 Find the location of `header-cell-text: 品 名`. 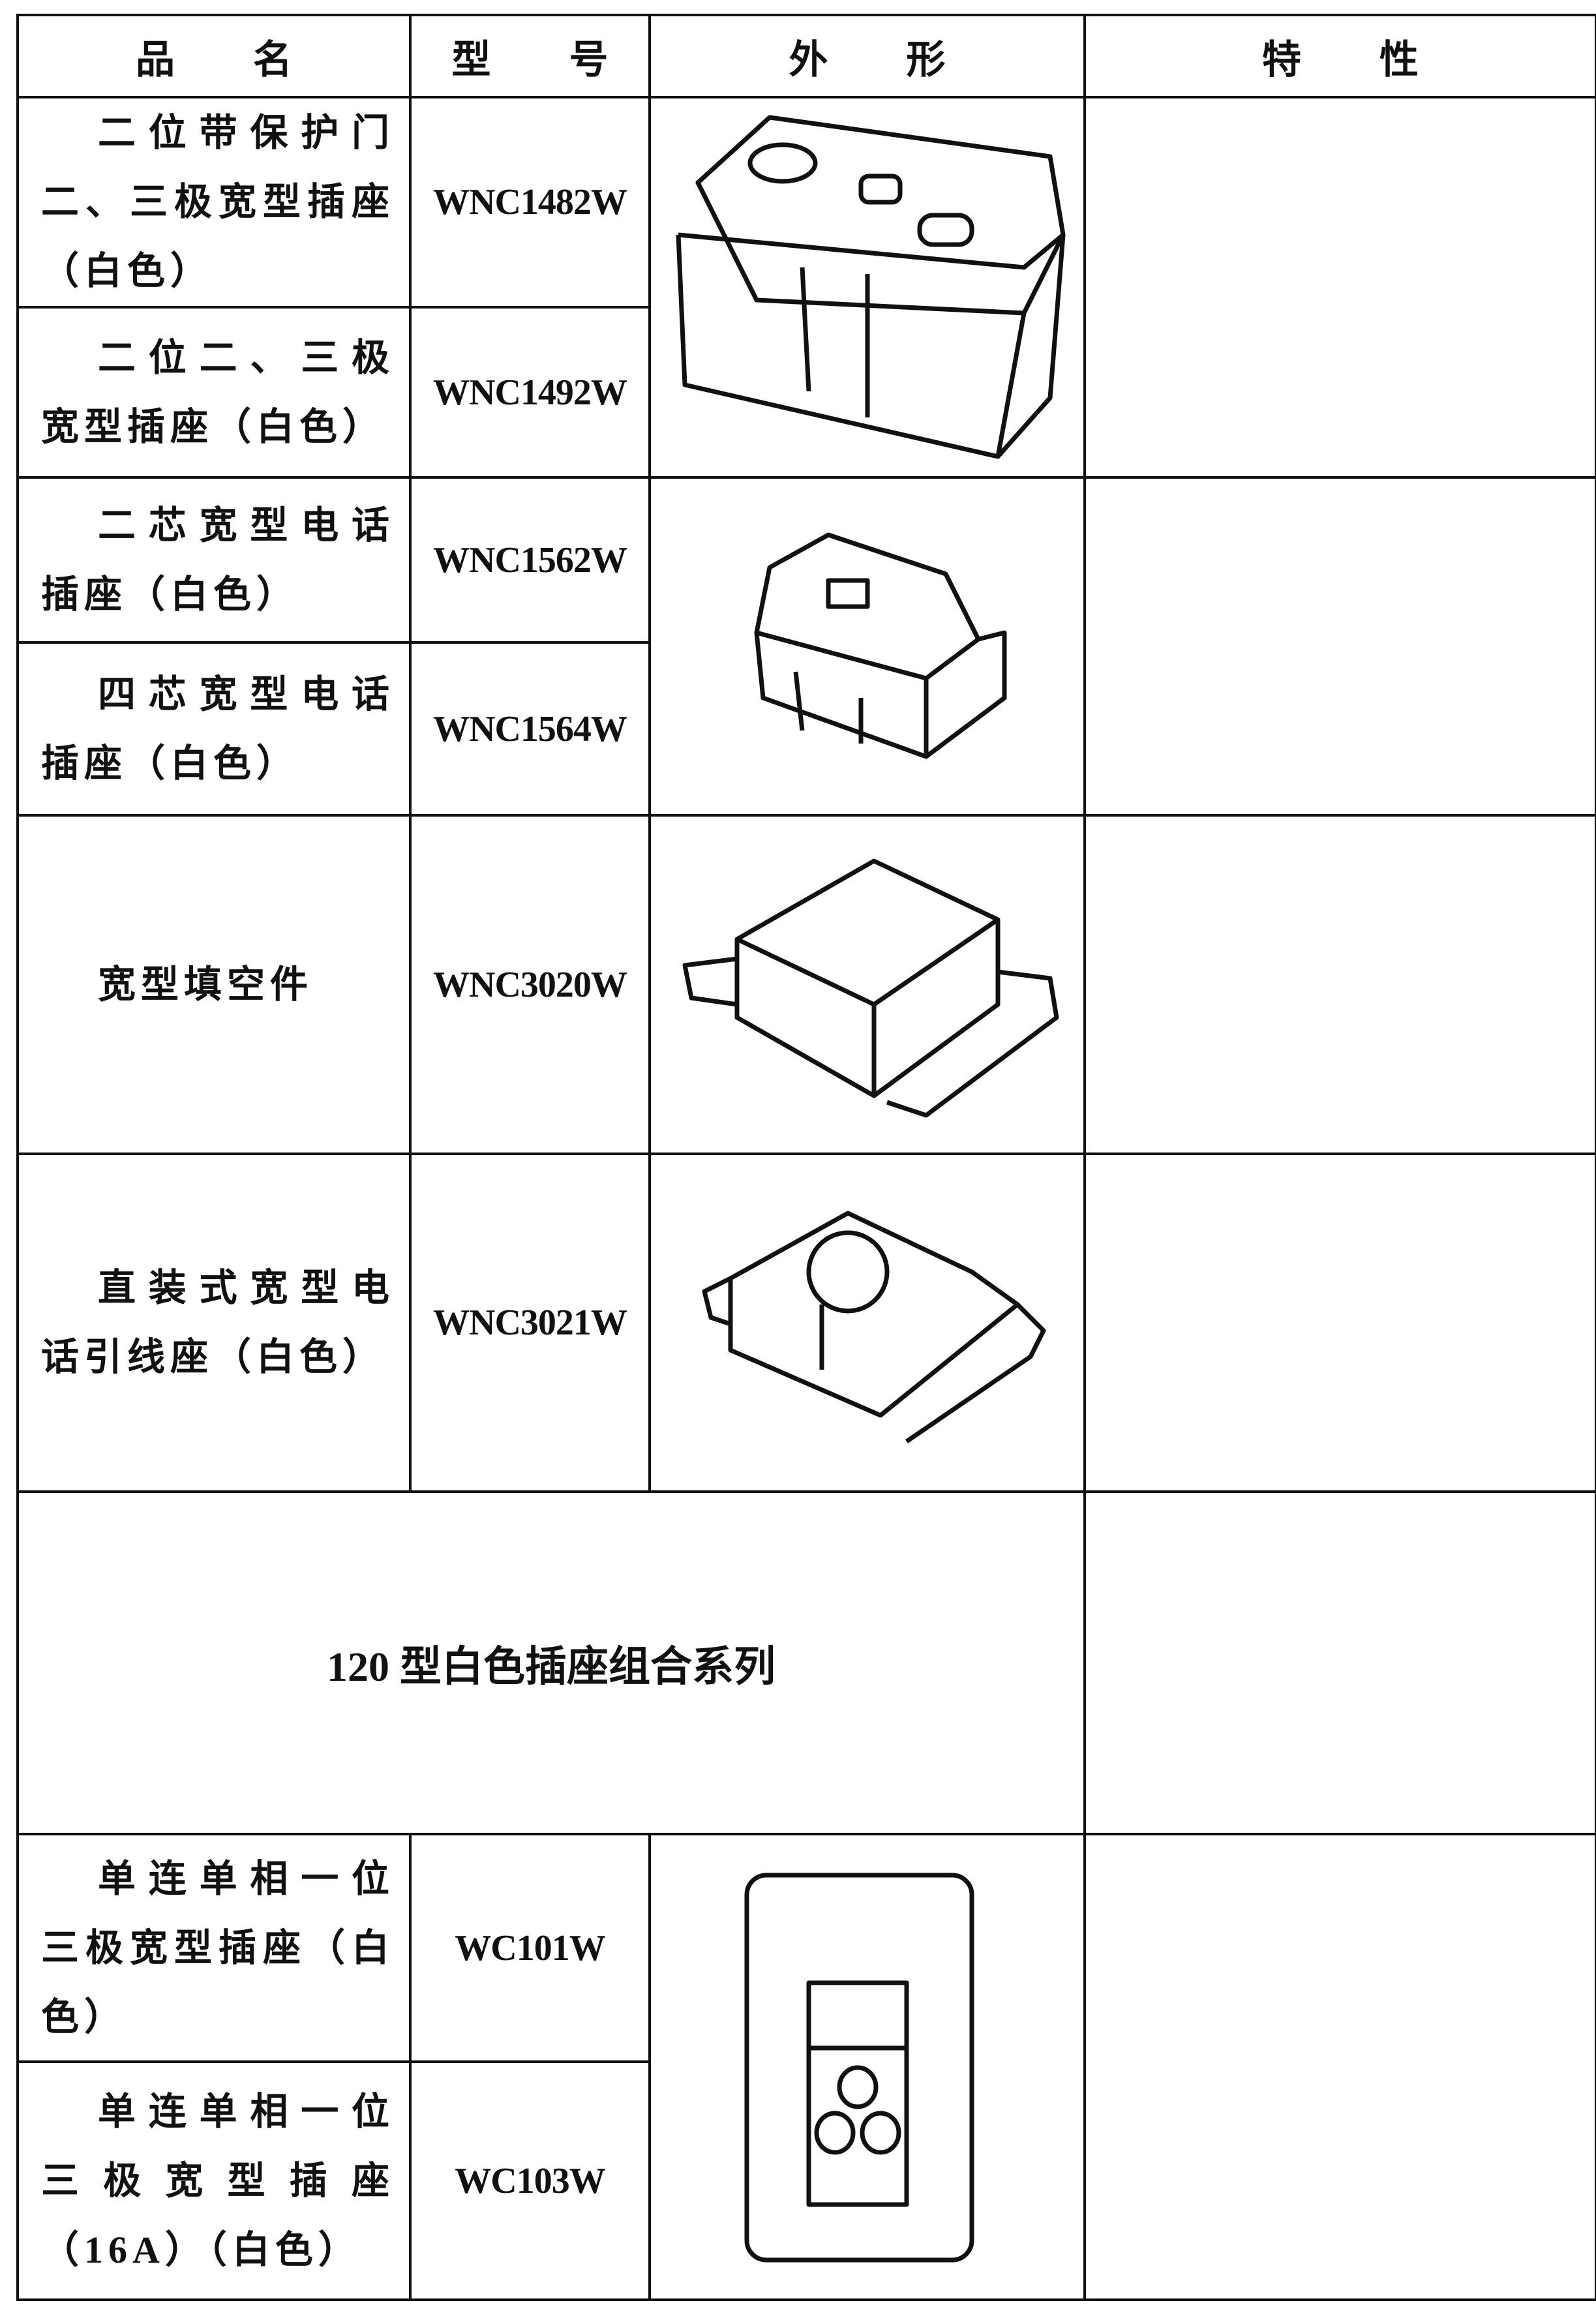

header-cell-text: 品 名 is located at coordinates (214, 60).